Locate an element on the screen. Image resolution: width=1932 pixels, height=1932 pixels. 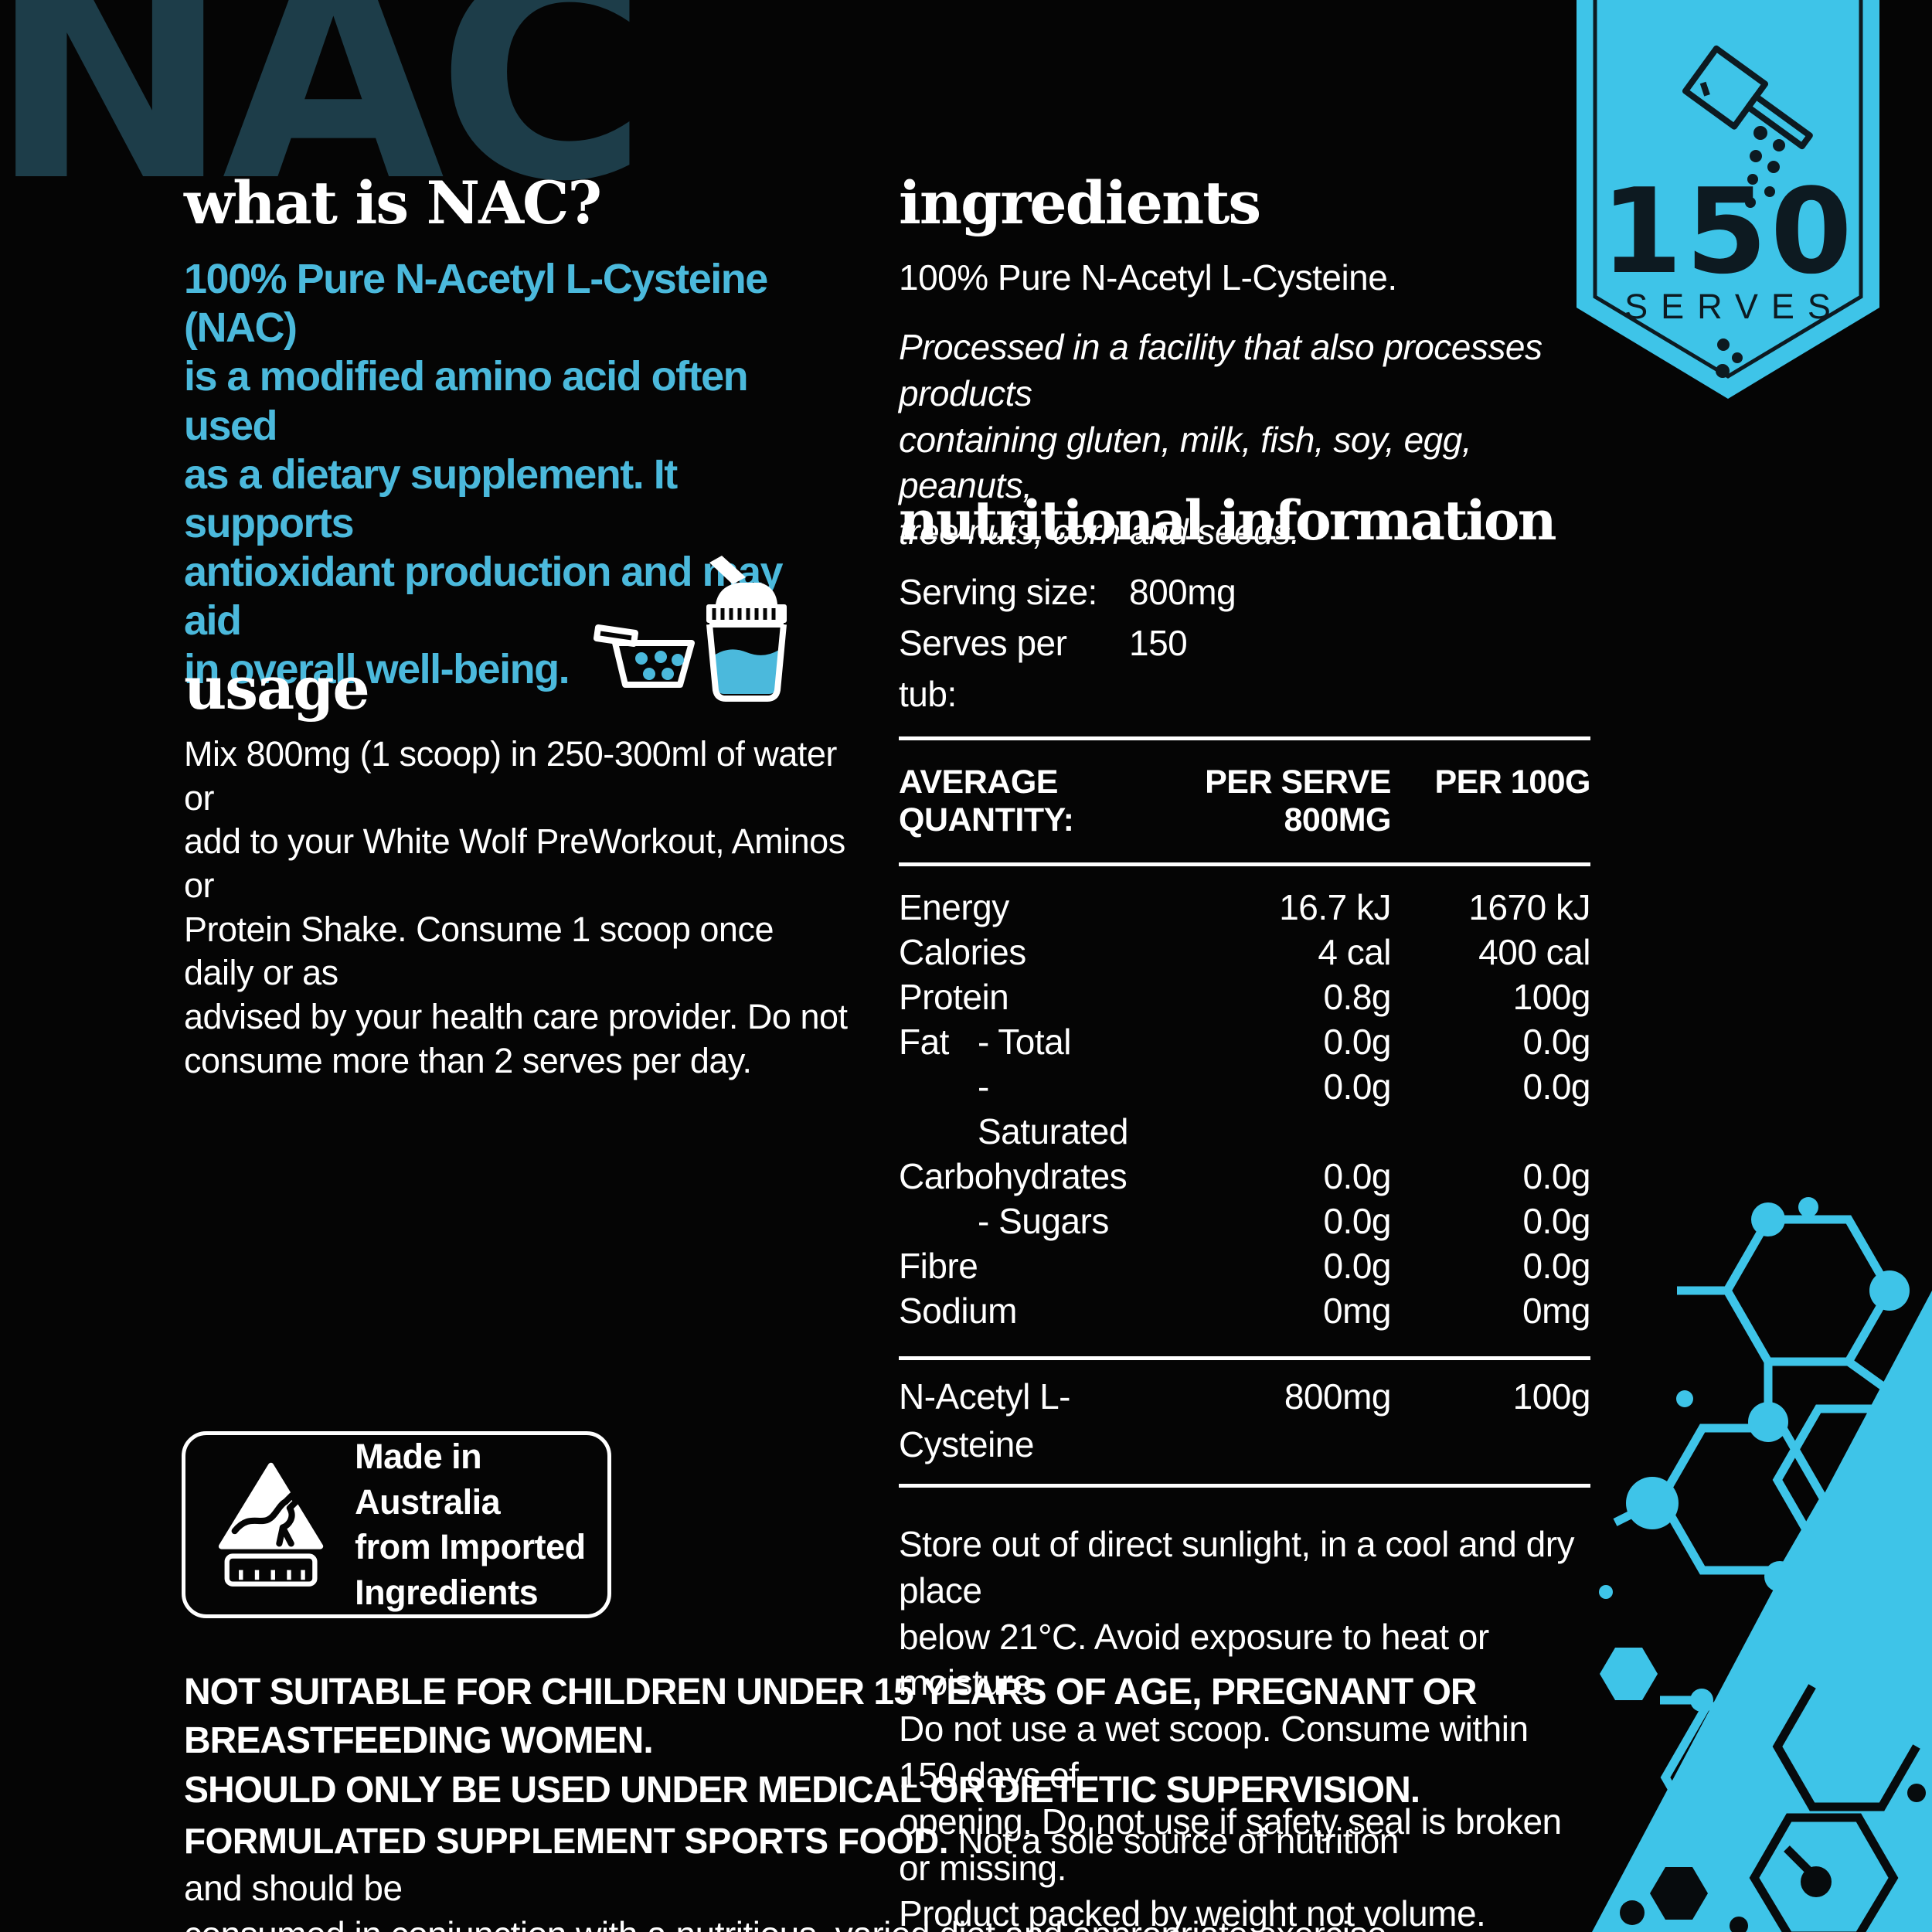
table-row: Carbohydrates 0.0g 0.0g is located at coordinates (1245, 1177).